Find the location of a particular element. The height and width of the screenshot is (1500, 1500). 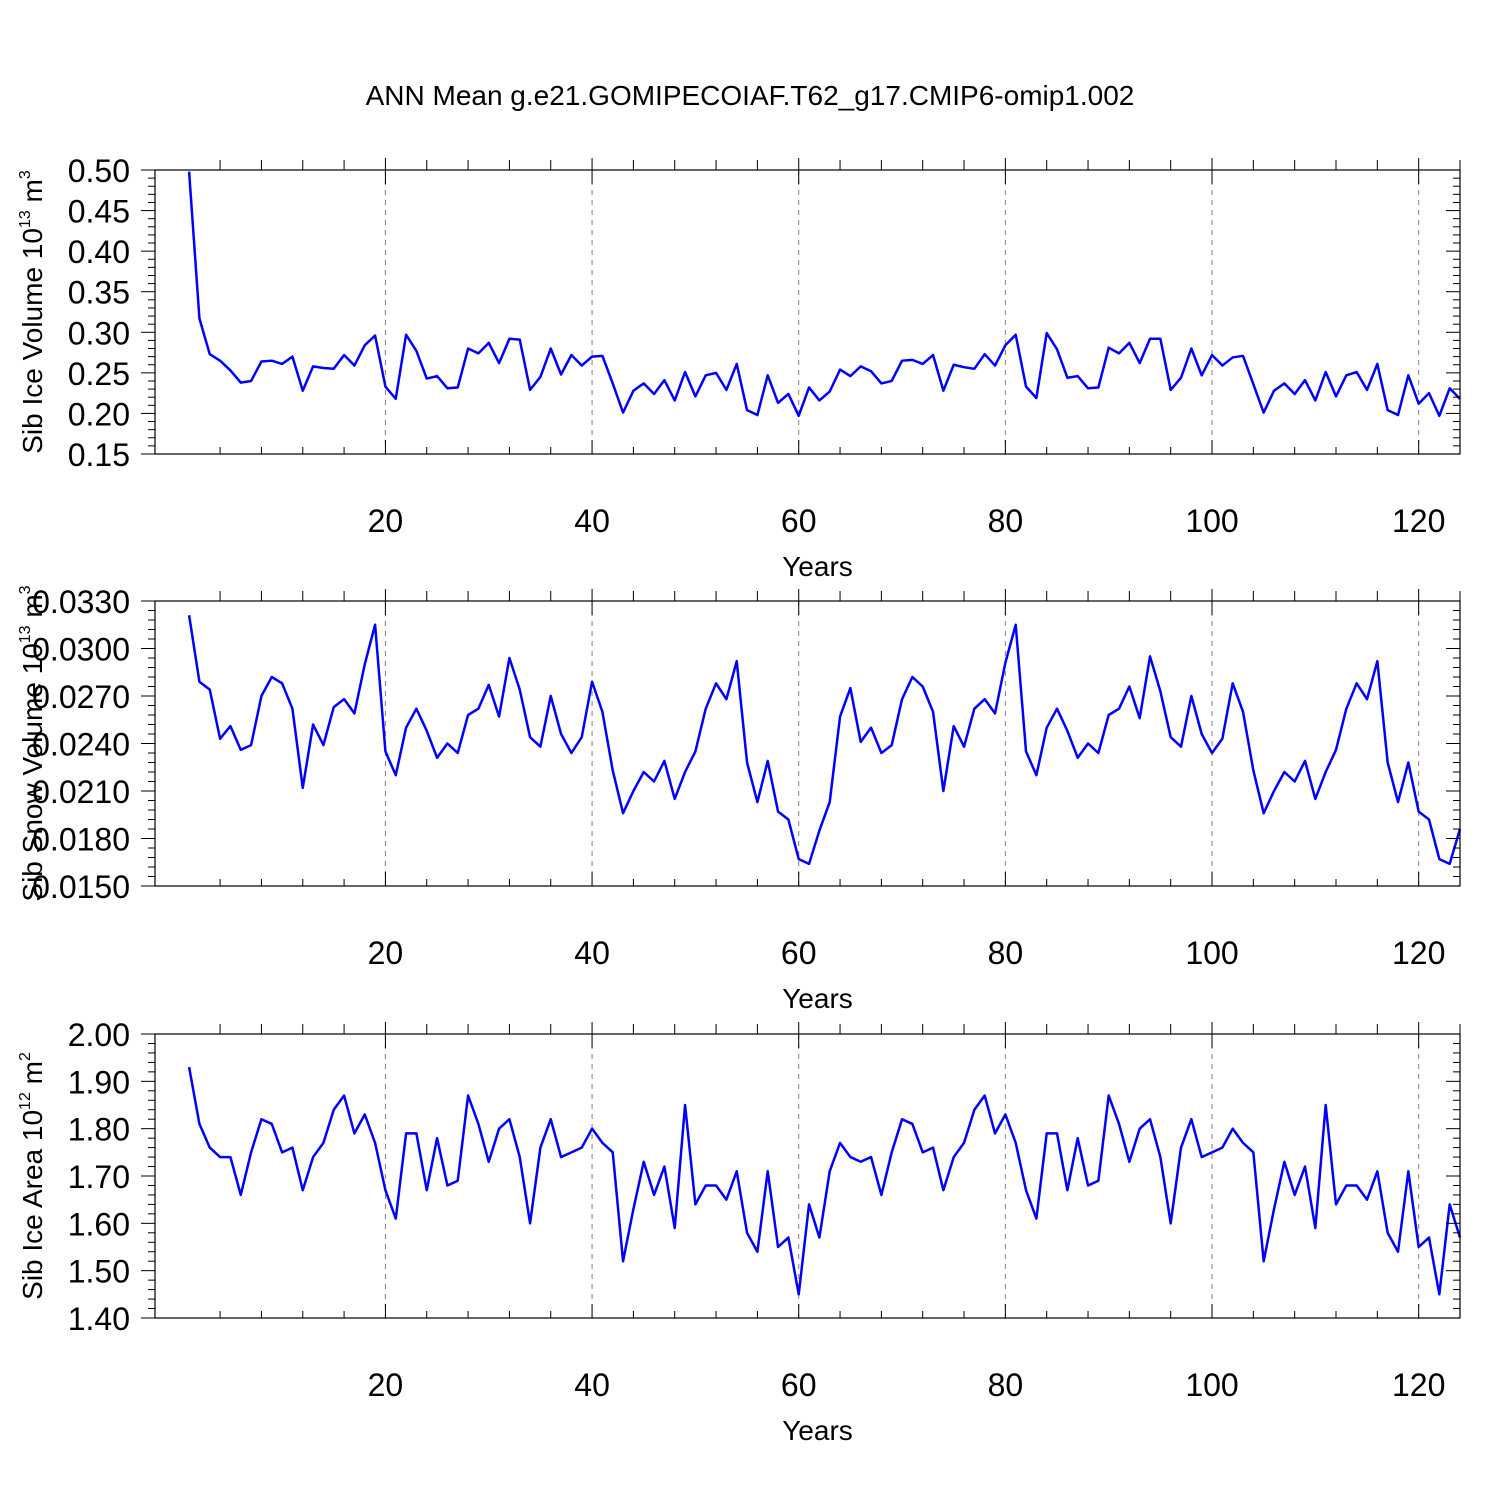

y-axis-title: Sib Ice Area 1012 m2 is located at coordinates (32, 1176).